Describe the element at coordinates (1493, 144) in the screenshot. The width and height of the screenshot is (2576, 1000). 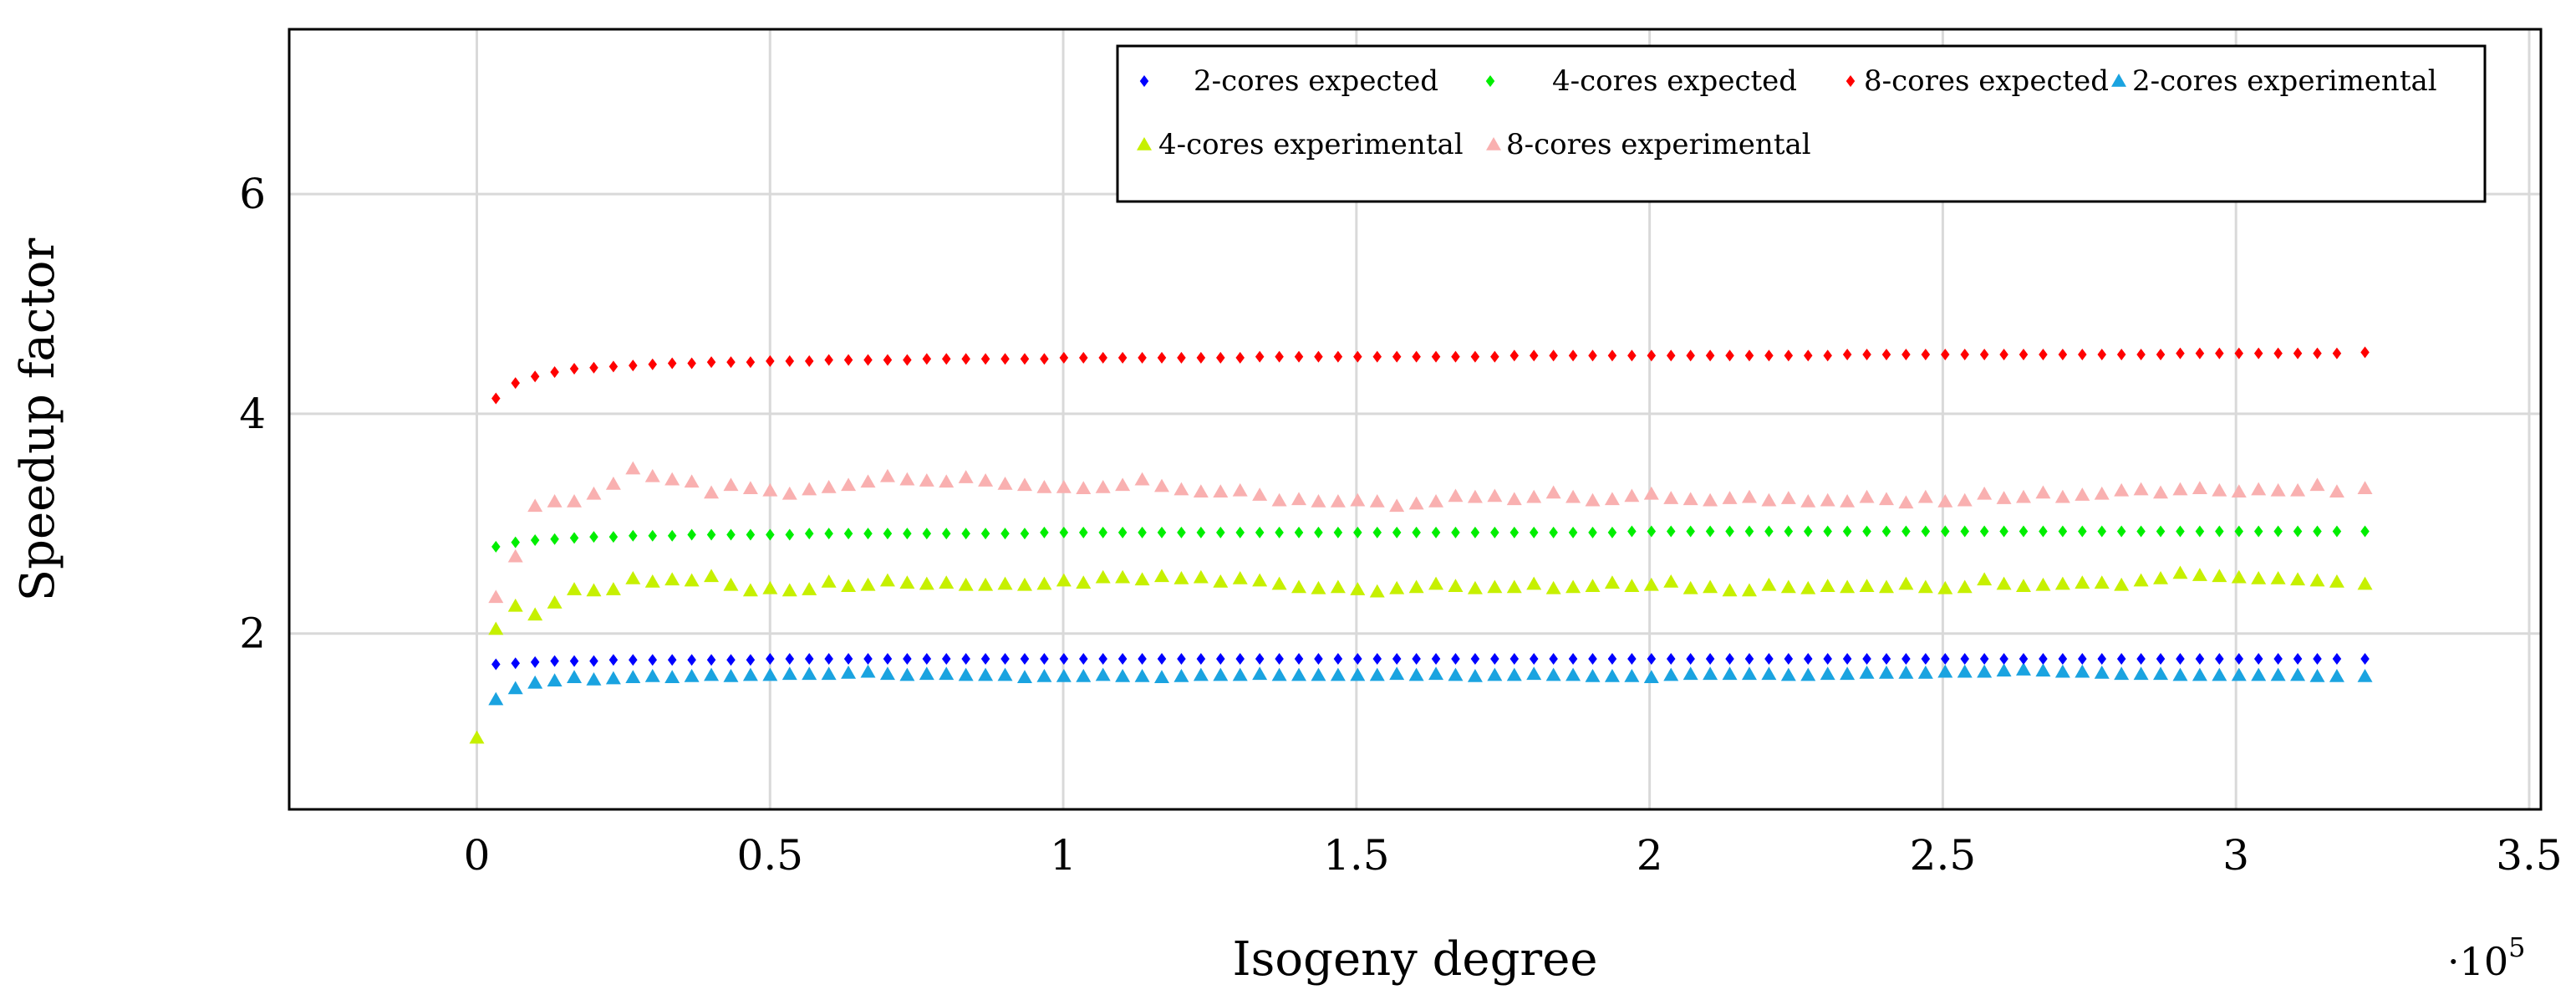
I see `legend-marker` at that location.